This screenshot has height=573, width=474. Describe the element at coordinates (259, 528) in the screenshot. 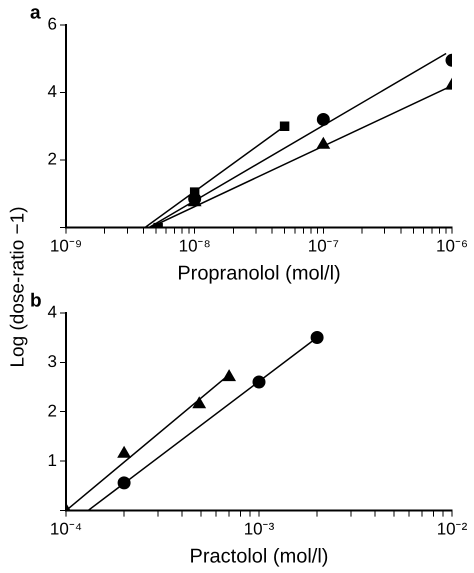

I see `x-tick-label: 10⁻³` at that location.